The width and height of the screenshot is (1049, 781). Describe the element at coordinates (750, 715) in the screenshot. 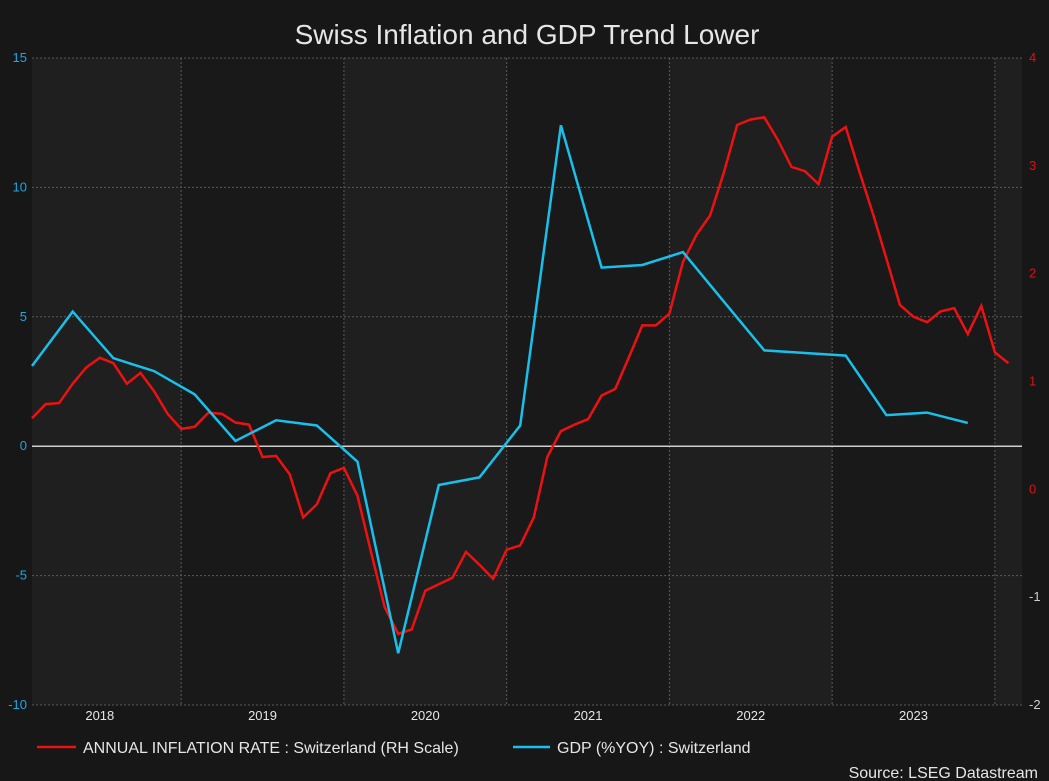

I see `x-tick-label: 2022` at that location.